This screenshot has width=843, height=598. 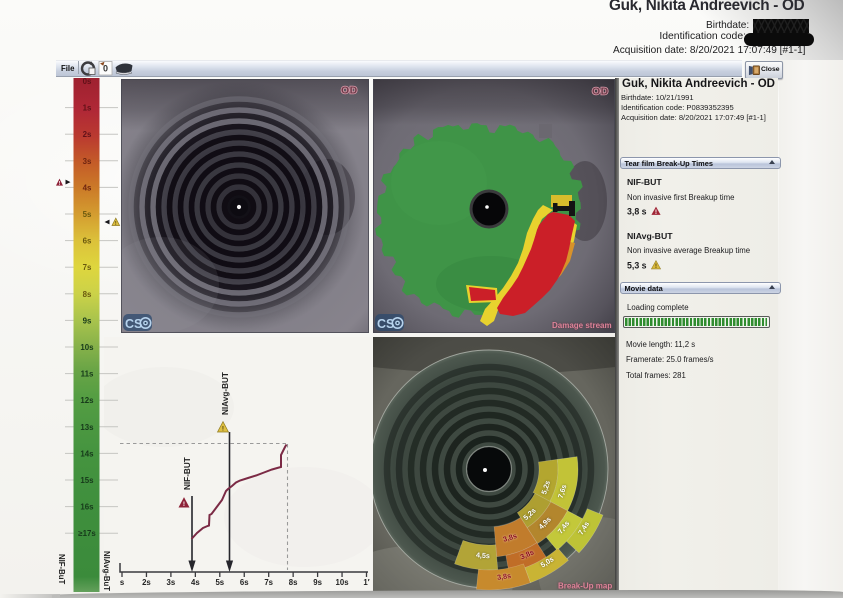 I want to click on svg-text: 7,6s, so click(x=562, y=491).